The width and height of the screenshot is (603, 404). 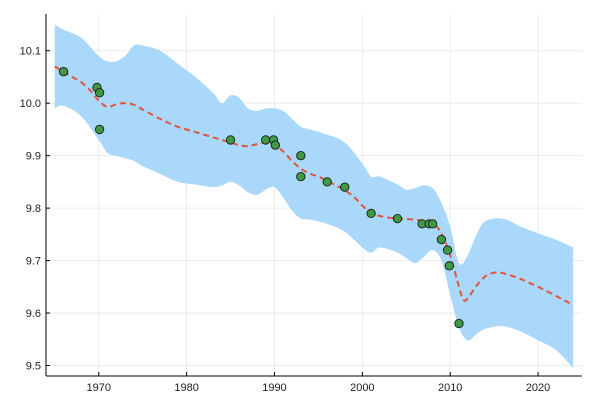 I want to click on x-tick-label: 1980, so click(x=186, y=388).